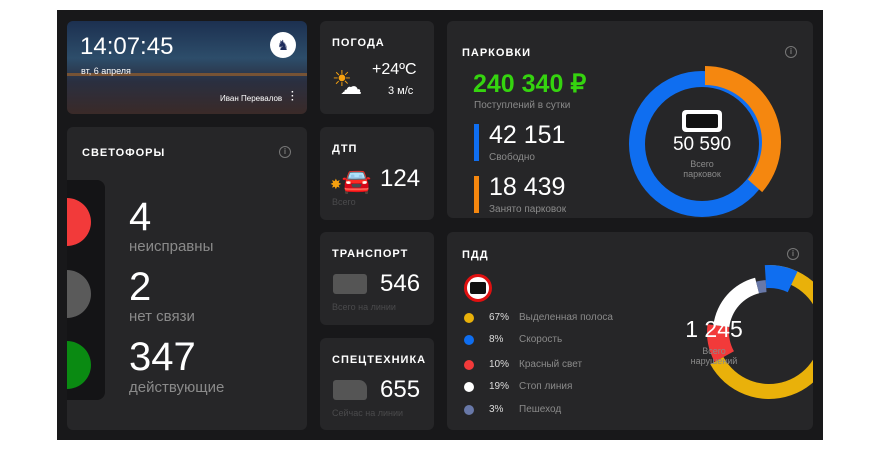  Describe the element at coordinates (394, 69) in the screenshot. I see `temperature: +24ºC` at that location.